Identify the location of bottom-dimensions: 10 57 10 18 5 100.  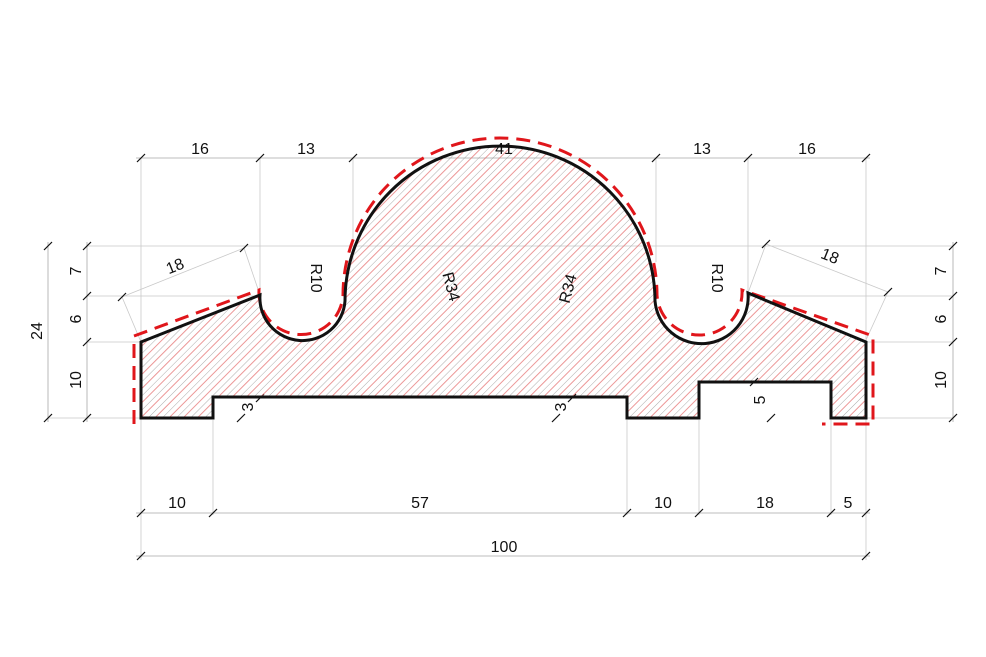
(510, 525).